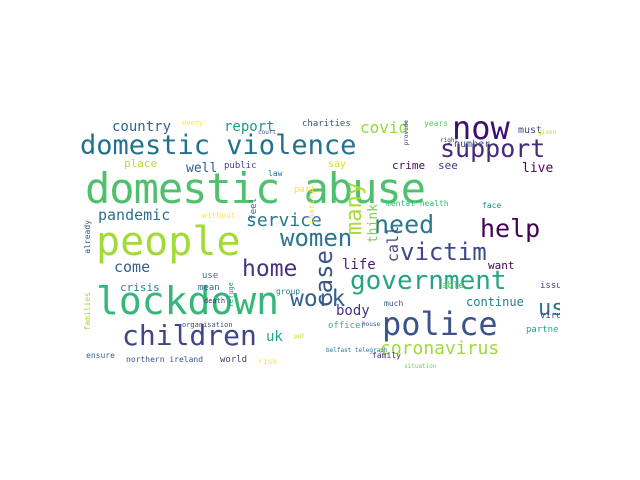 This screenshot has height=480, width=640. What do you see at coordinates (210, 276) in the screenshot?
I see `word: use` at bounding box center [210, 276].